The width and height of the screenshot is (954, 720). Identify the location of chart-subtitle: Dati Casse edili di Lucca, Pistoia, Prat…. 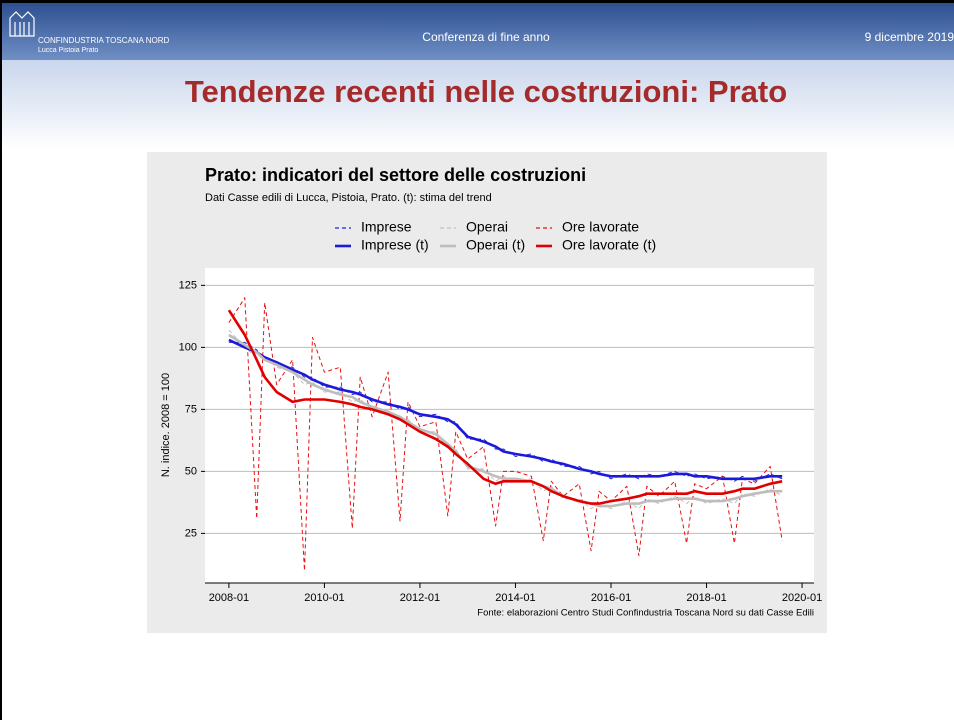
(348, 198).